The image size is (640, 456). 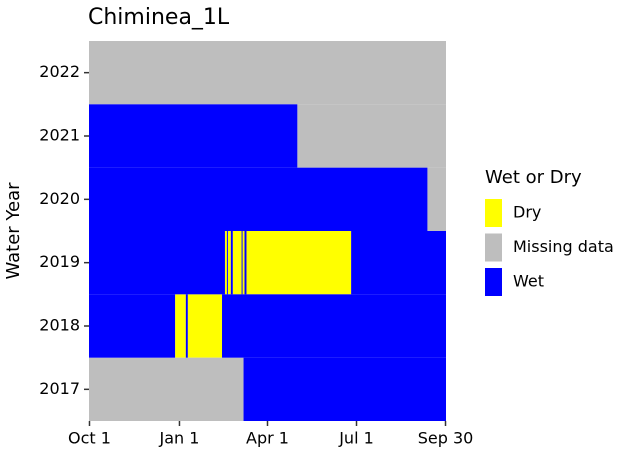 I want to click on x-tick-label: Apr 1, so click(x=267, y=438).